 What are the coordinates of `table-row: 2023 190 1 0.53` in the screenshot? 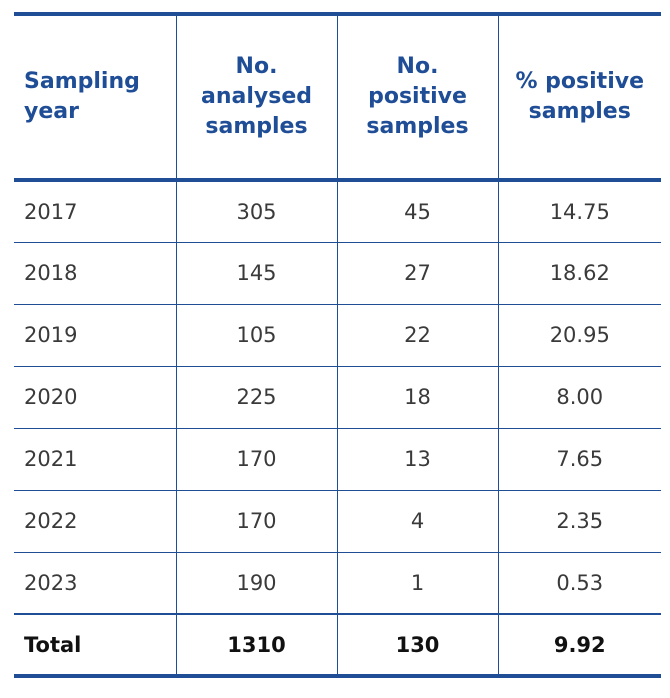 It's located at (337, 583).